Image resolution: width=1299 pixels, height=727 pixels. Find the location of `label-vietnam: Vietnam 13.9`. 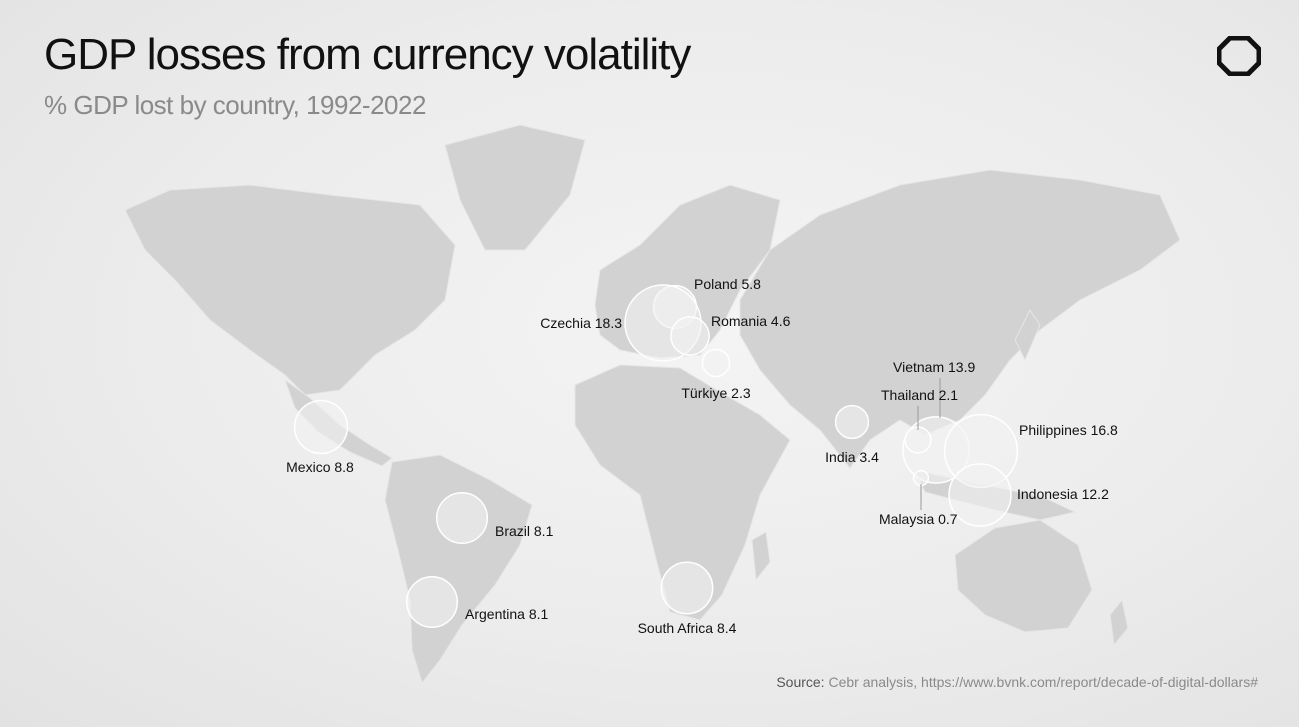

label-vietnam: Vietnam 13.9 is located at coordinates (934, 367).